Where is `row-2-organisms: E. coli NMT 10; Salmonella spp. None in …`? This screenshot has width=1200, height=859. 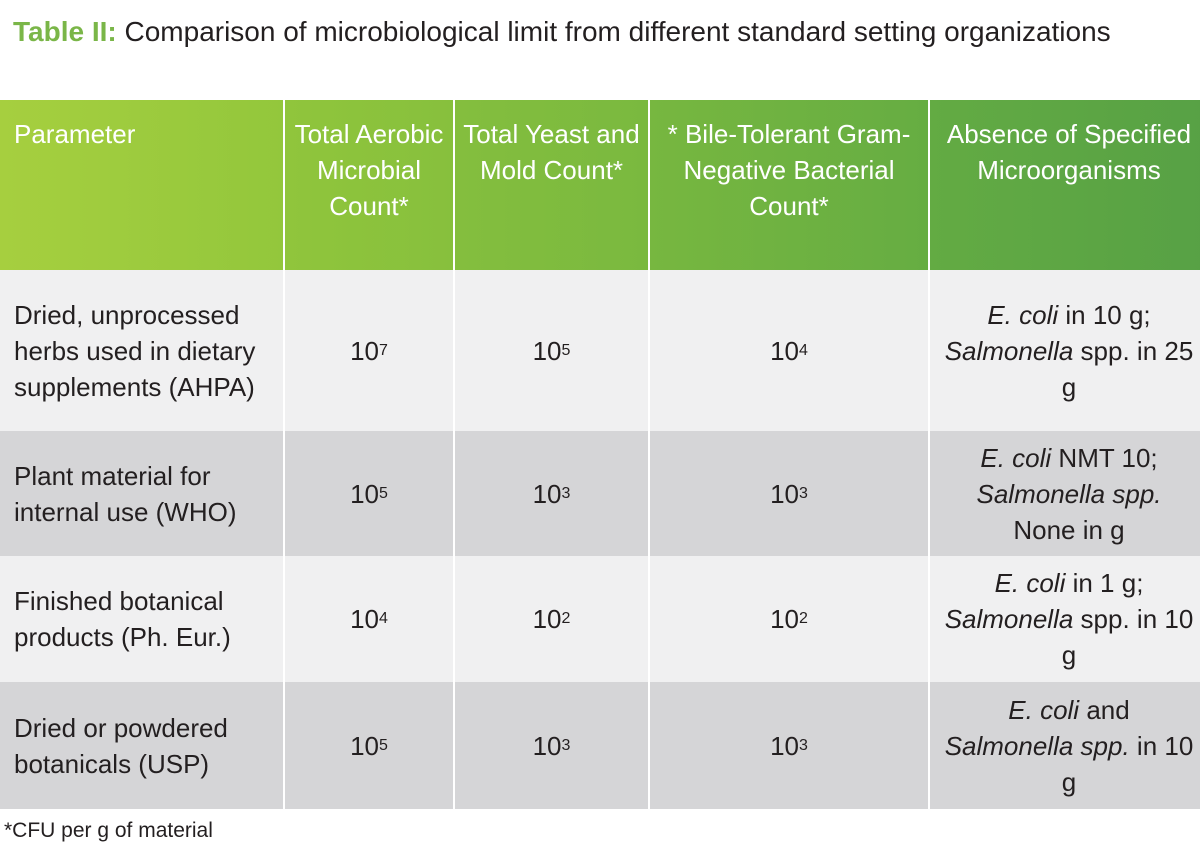 row-2-organisms: E. coli NMT 10; Salmonella spp. None in … is located at coordinates (1065, 493).